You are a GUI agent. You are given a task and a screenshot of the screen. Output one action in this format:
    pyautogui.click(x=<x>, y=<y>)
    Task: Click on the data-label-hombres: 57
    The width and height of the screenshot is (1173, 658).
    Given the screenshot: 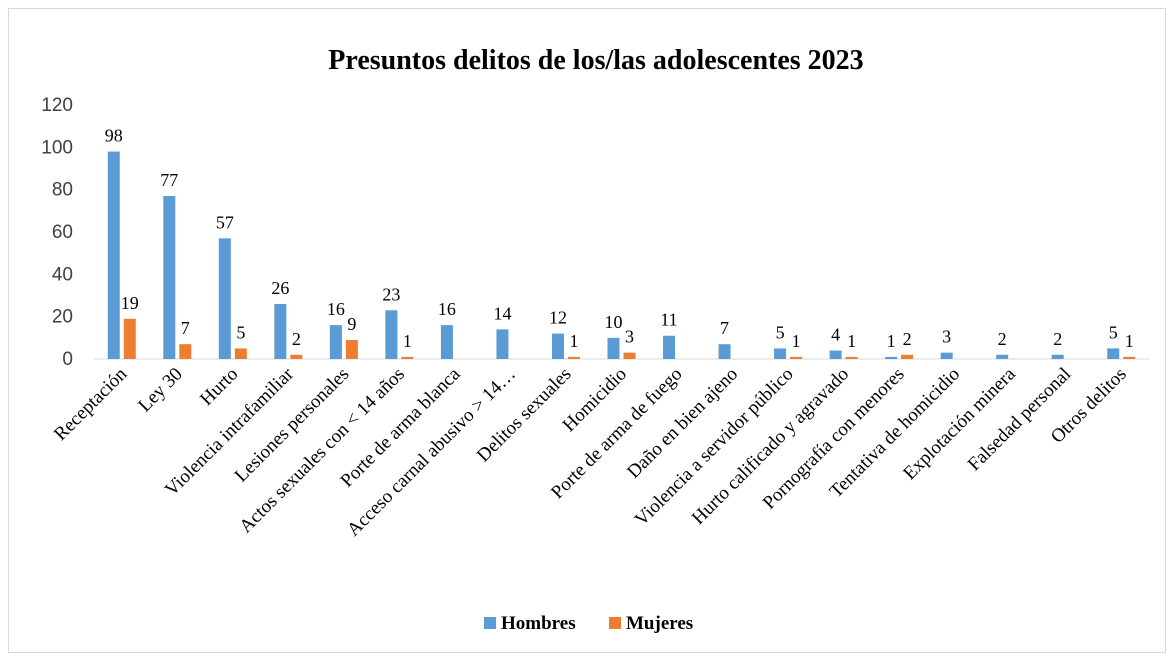 What is the action you would take?
    pyautogui.click(x=225, y=222)
    